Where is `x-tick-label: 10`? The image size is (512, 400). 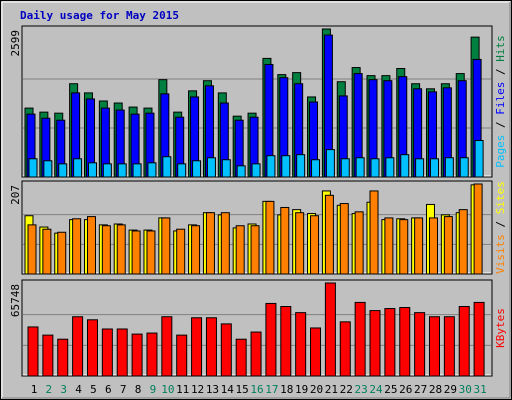 x-tick-label: 10 is located at coordinates (167, 389).